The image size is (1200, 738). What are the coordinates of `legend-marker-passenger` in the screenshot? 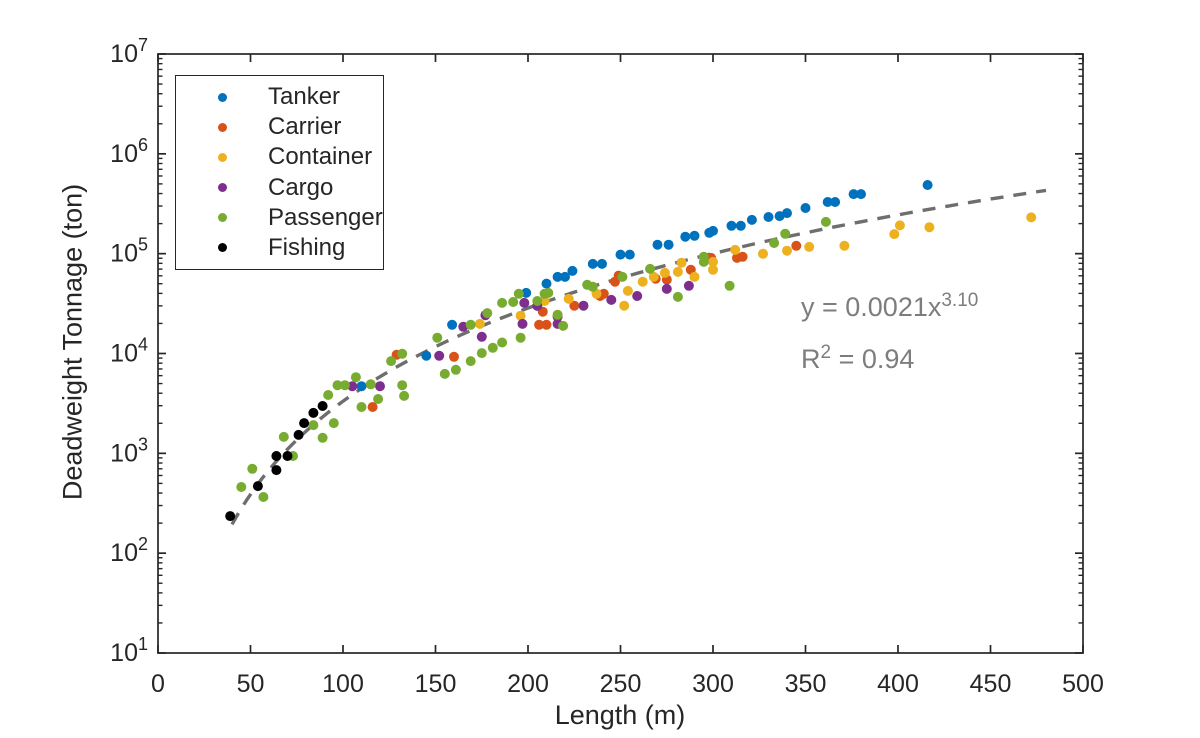 It's located at (222, 218).